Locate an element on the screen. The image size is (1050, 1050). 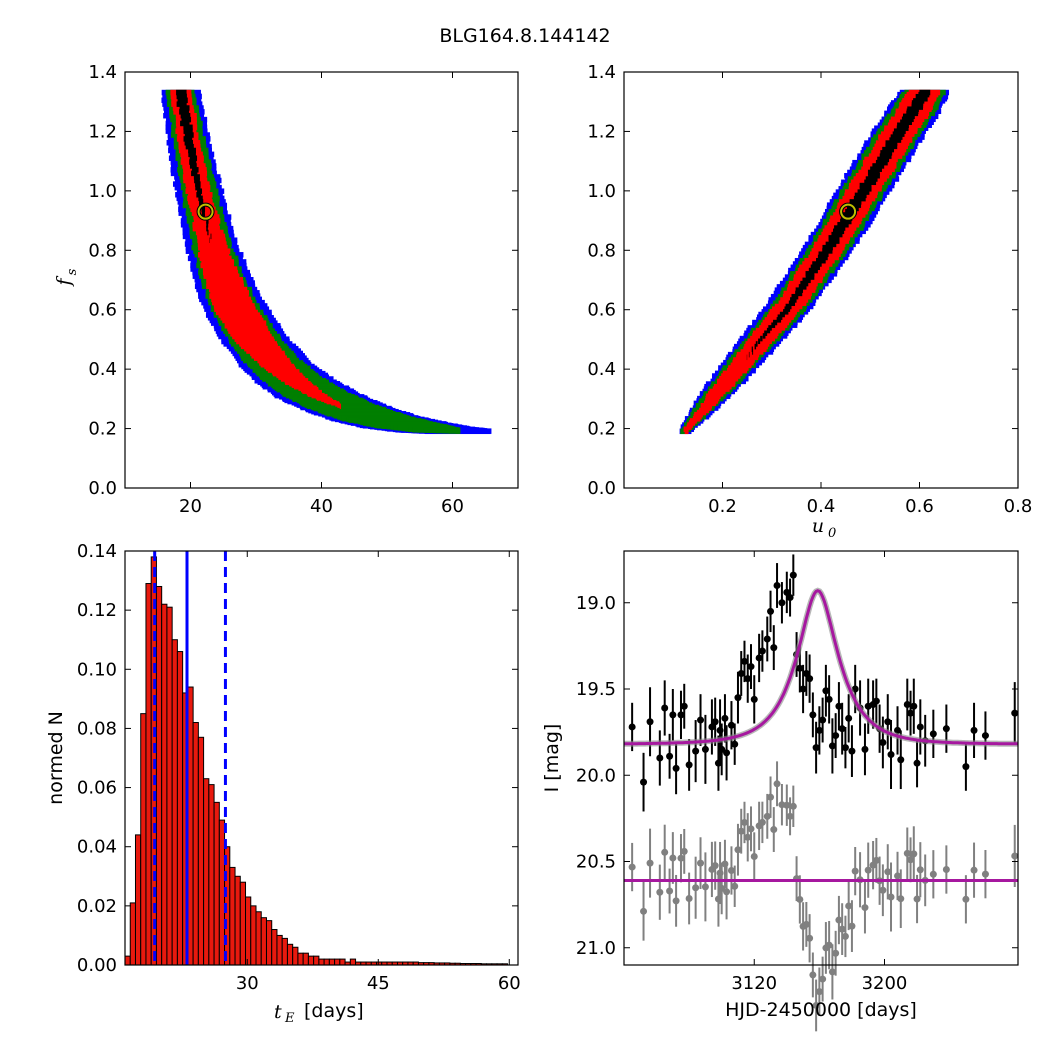
x-axis-label: HJD-2450000 [days] is located at coordinates (821, 1010).